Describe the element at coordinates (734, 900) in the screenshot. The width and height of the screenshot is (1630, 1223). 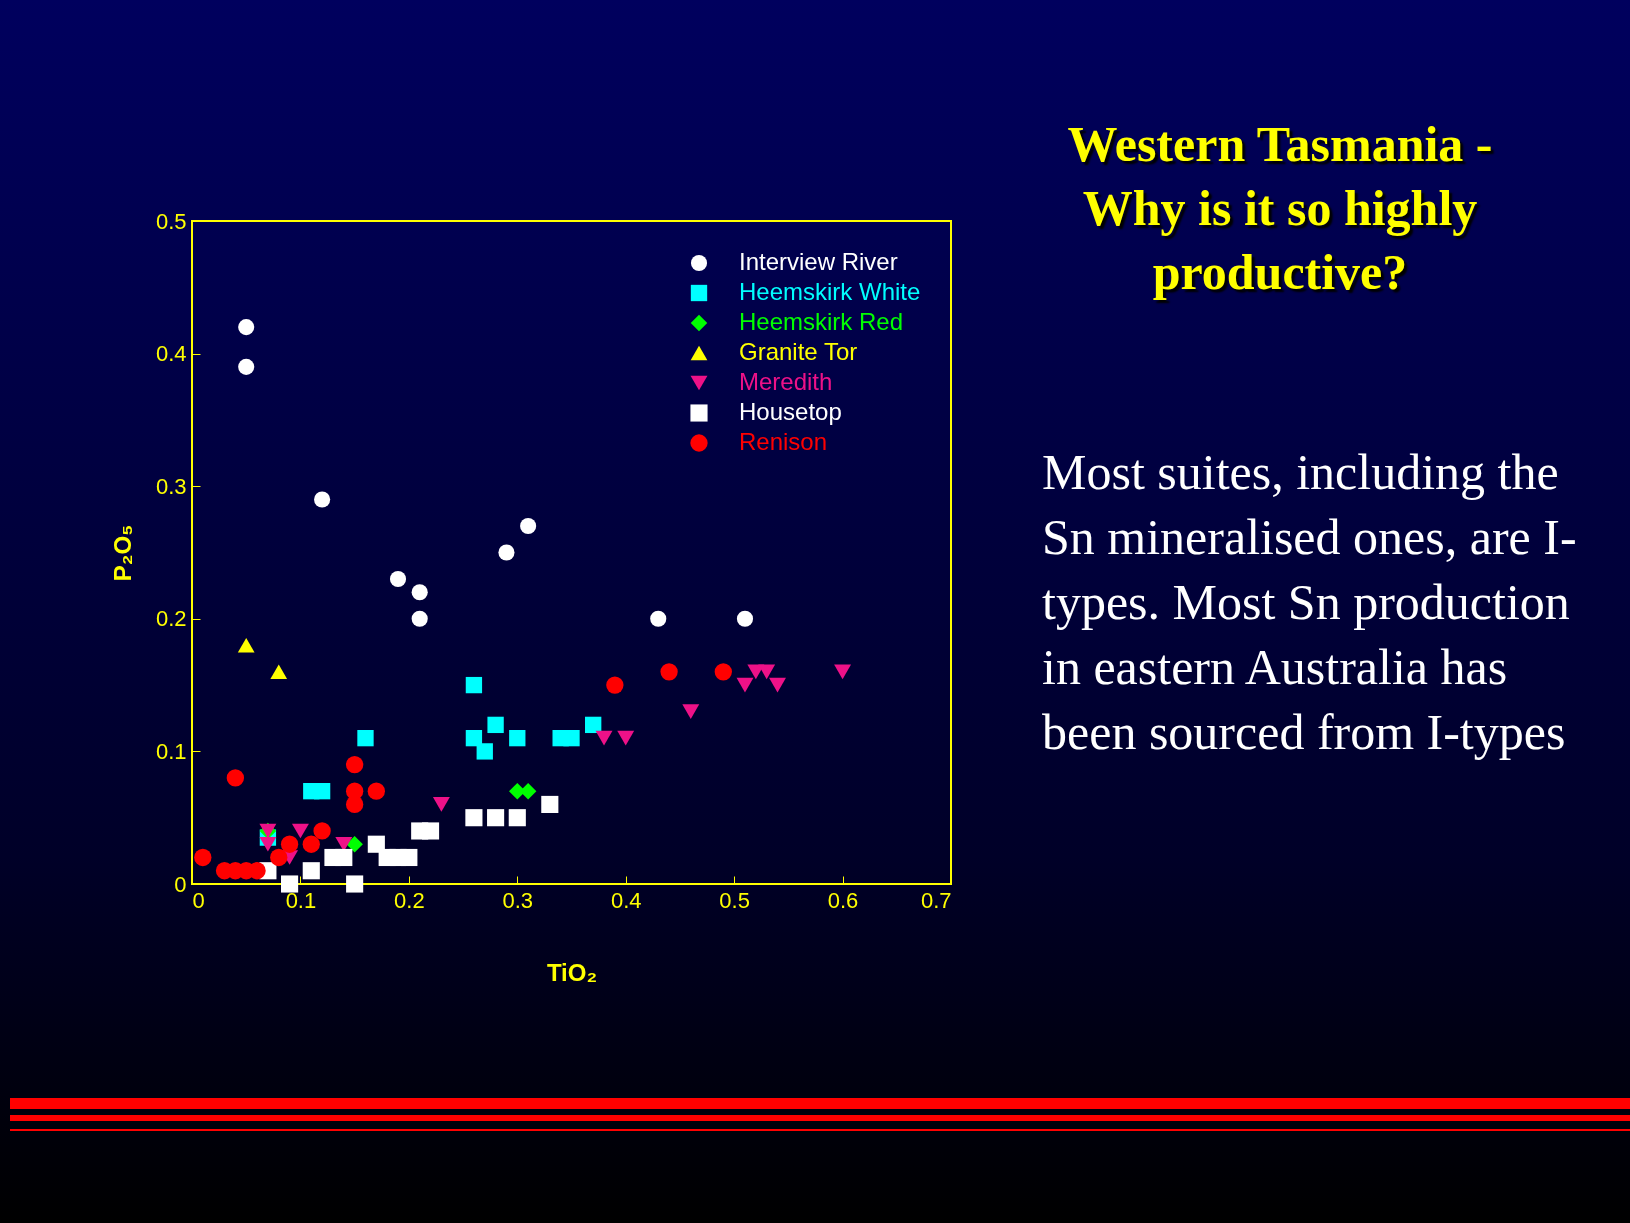
I see `x-tick-label: 0.5` at that location.